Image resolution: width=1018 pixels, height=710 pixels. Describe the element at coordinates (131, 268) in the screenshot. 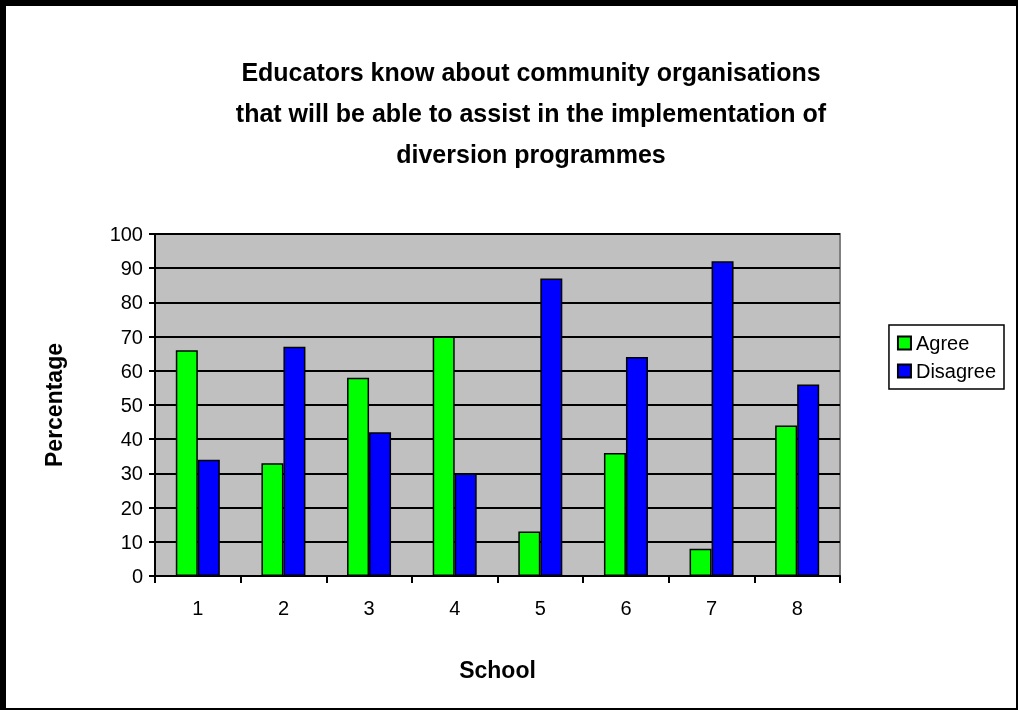

I see `y-tick-label: 90` at that location.